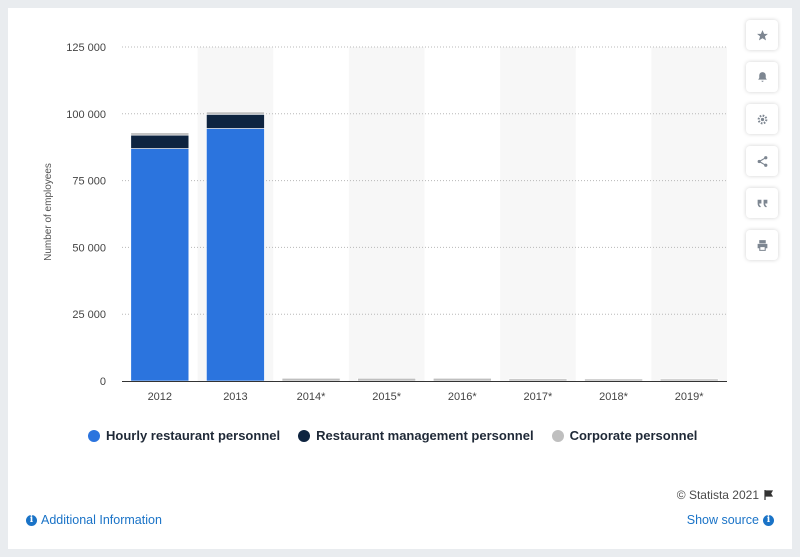 The height and width of the screenshot is (557, 800). Describe the element at coordinates (86, 115) in the screenshot. I see `y-tick-label: 100 000` at that location.